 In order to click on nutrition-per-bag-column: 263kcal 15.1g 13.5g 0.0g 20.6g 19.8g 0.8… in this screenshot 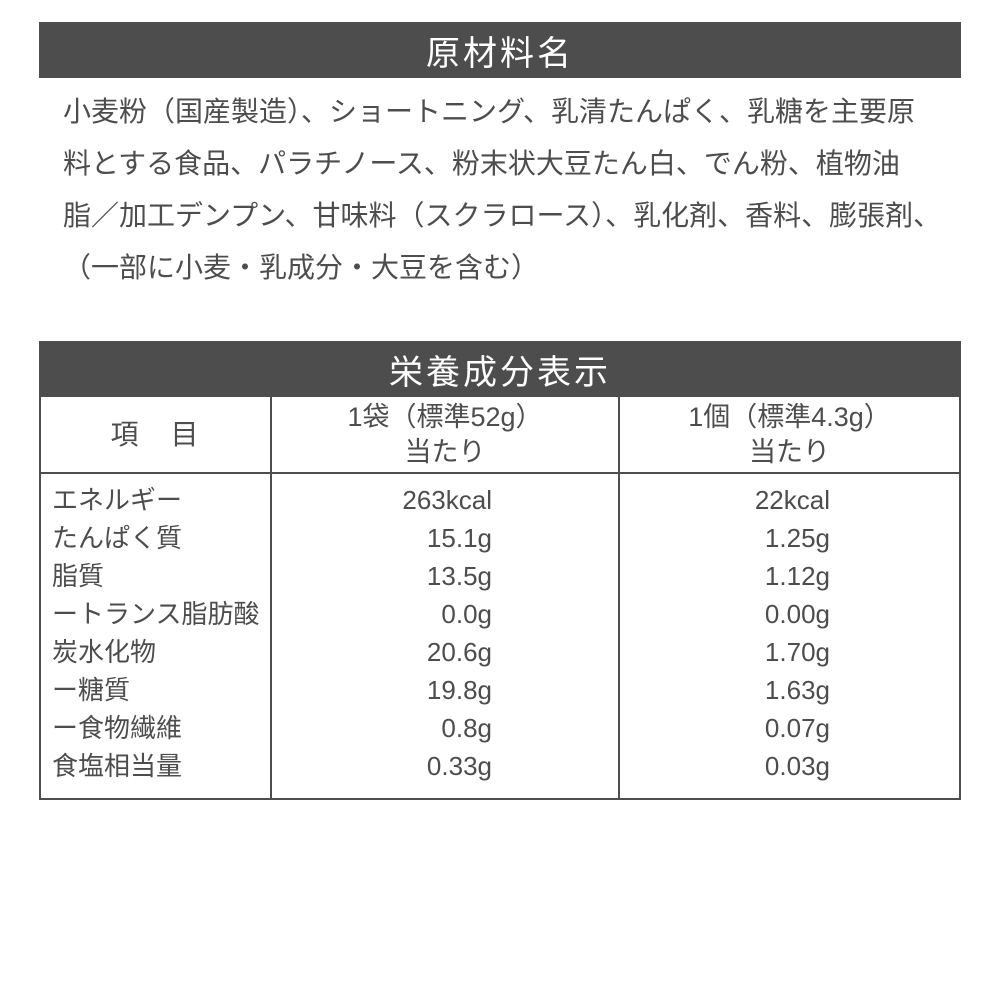, I will do `click(444, 636)`.